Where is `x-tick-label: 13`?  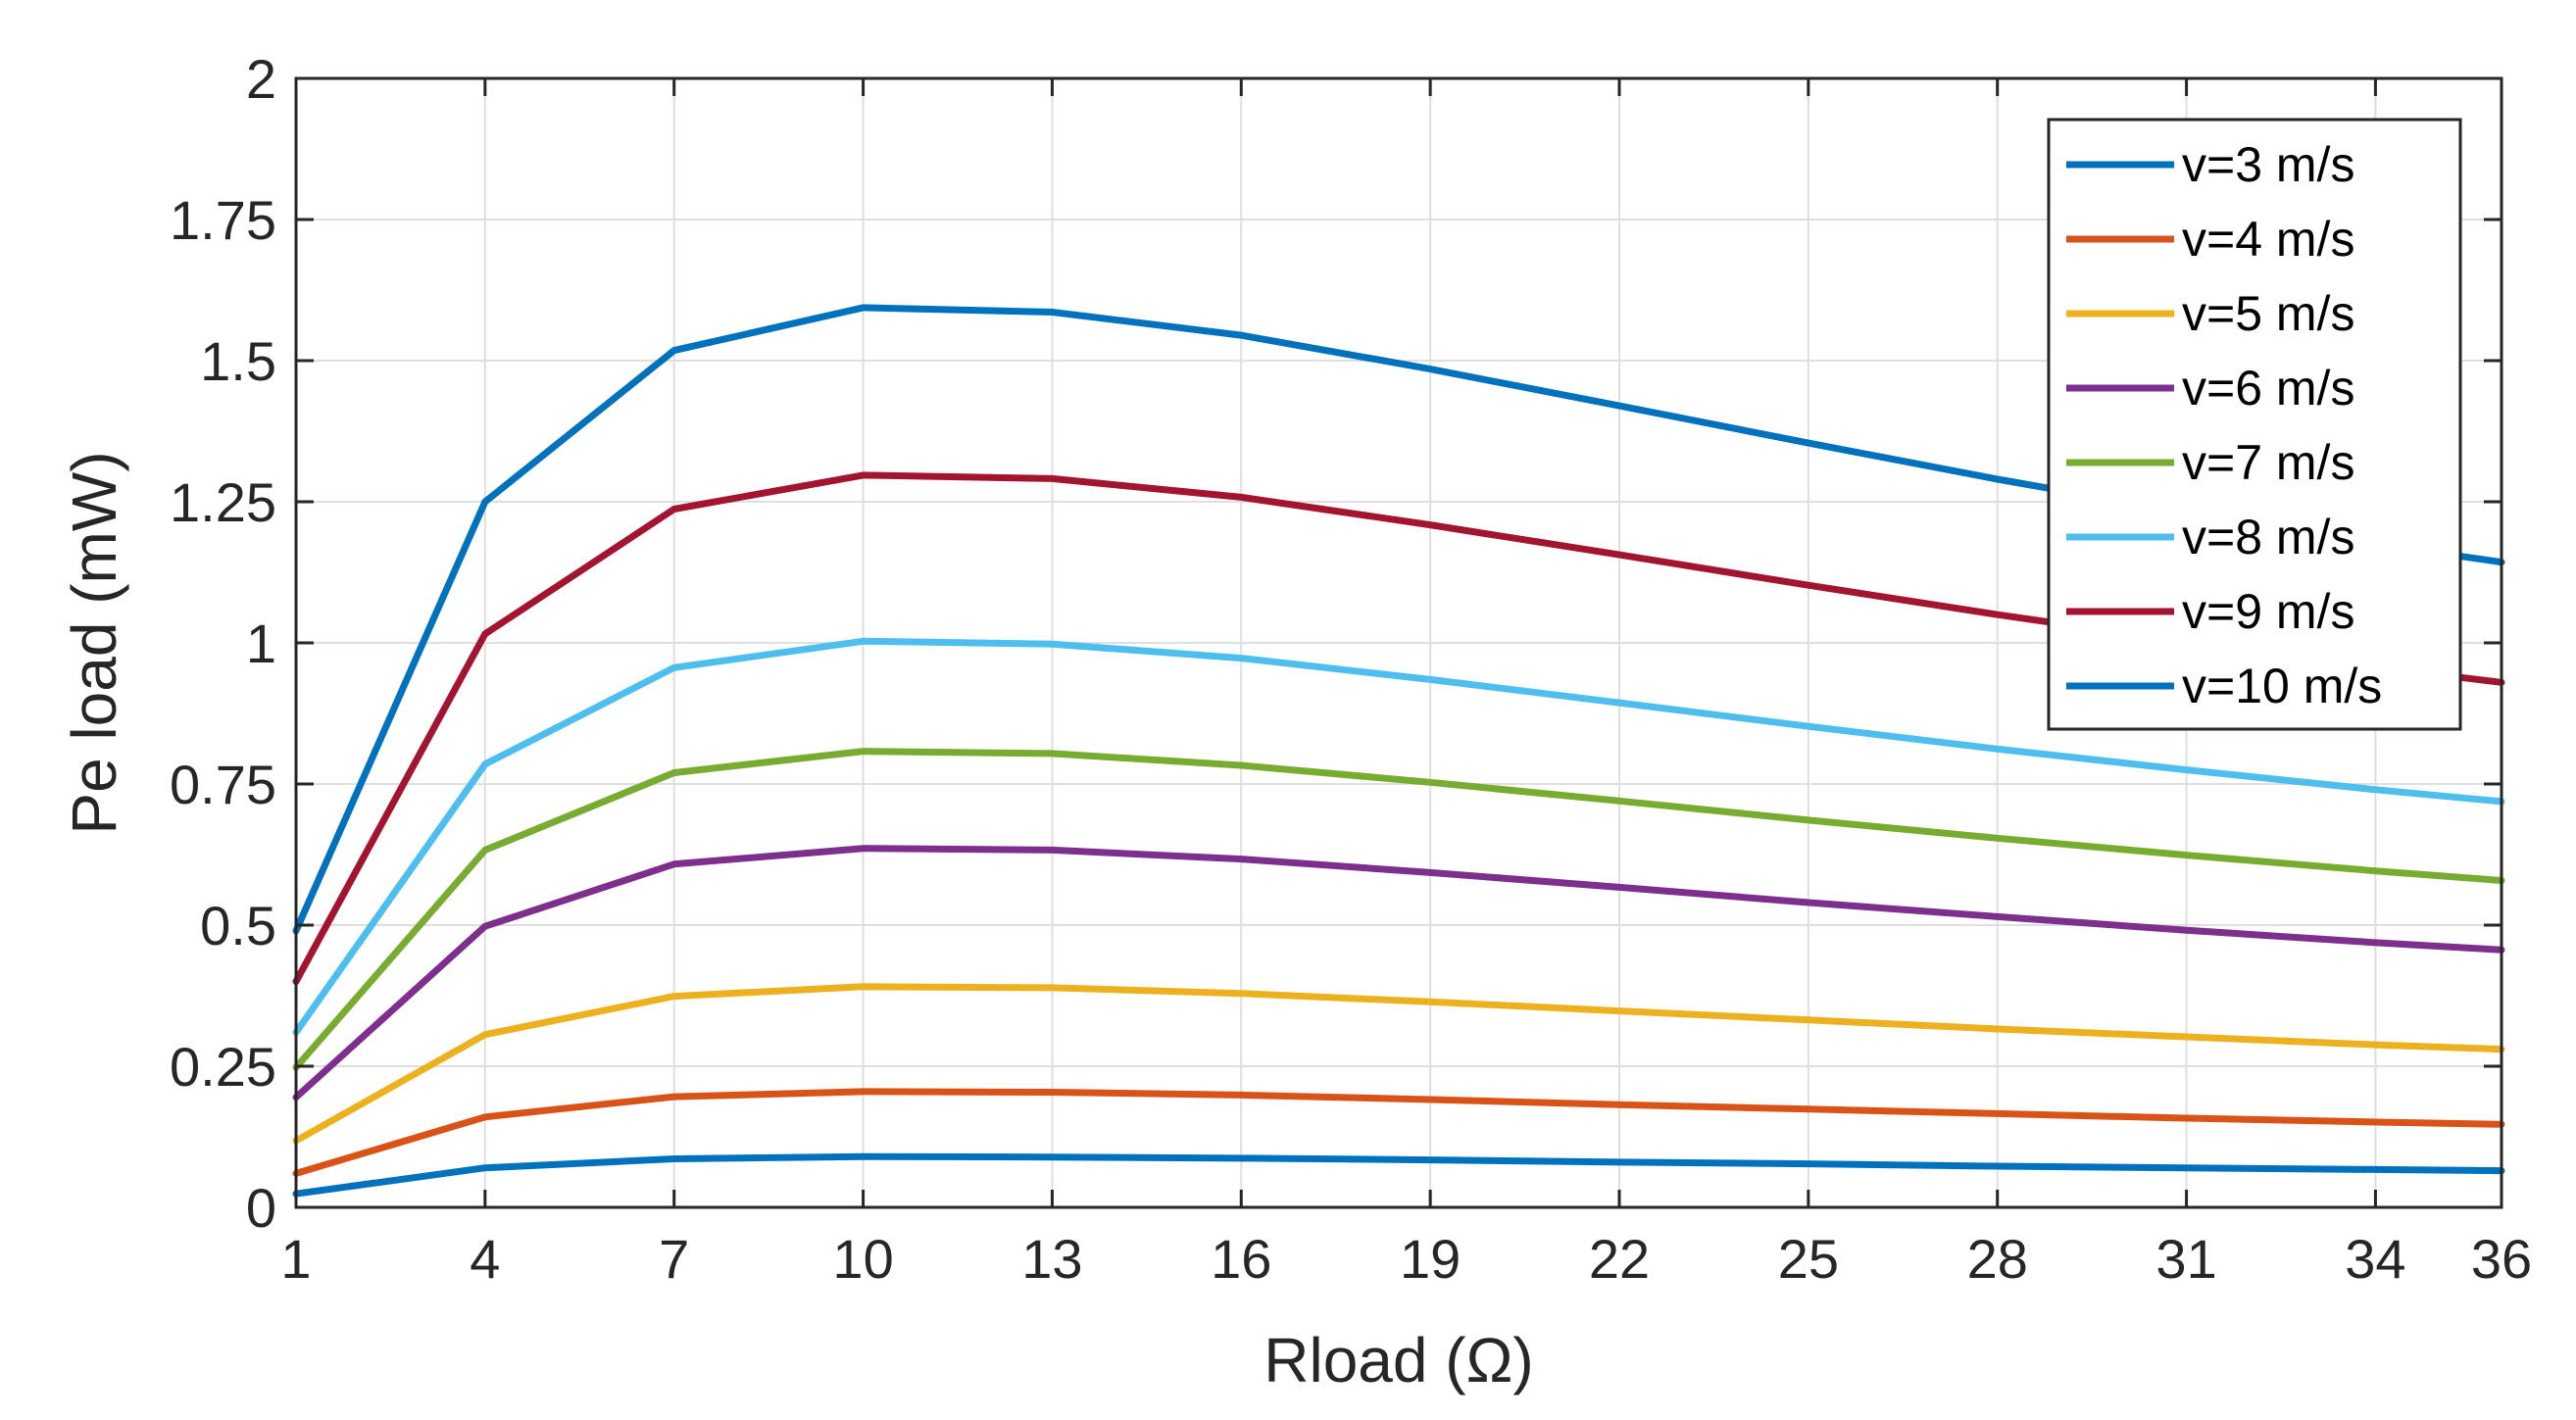 x-tick-label: 13 is located at coordinates (1051, 1259).